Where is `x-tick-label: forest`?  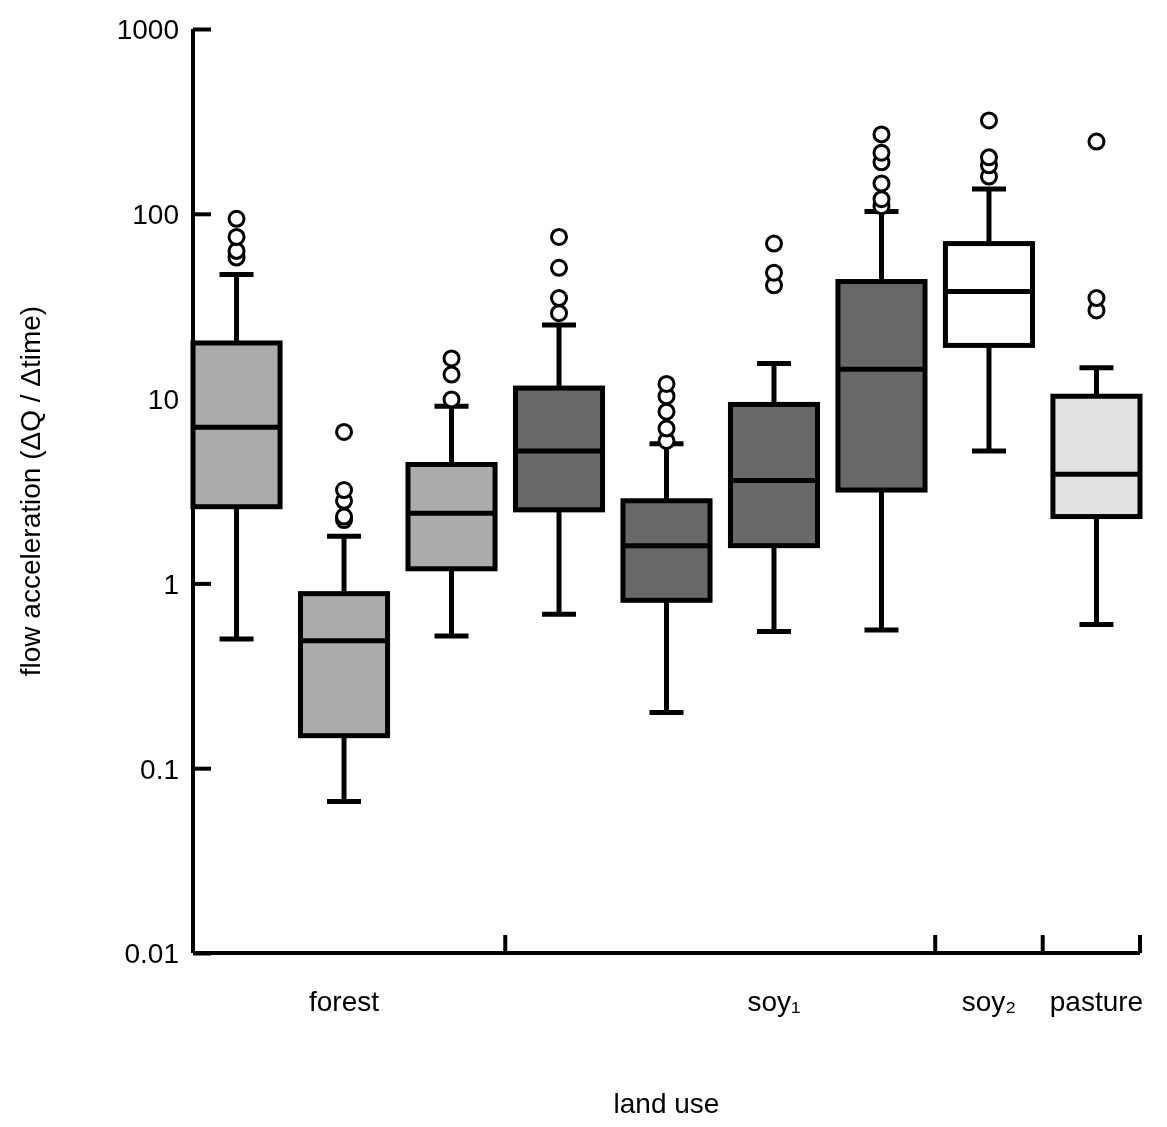
x-tick-label: forest is located at coordinates (344, 1001).